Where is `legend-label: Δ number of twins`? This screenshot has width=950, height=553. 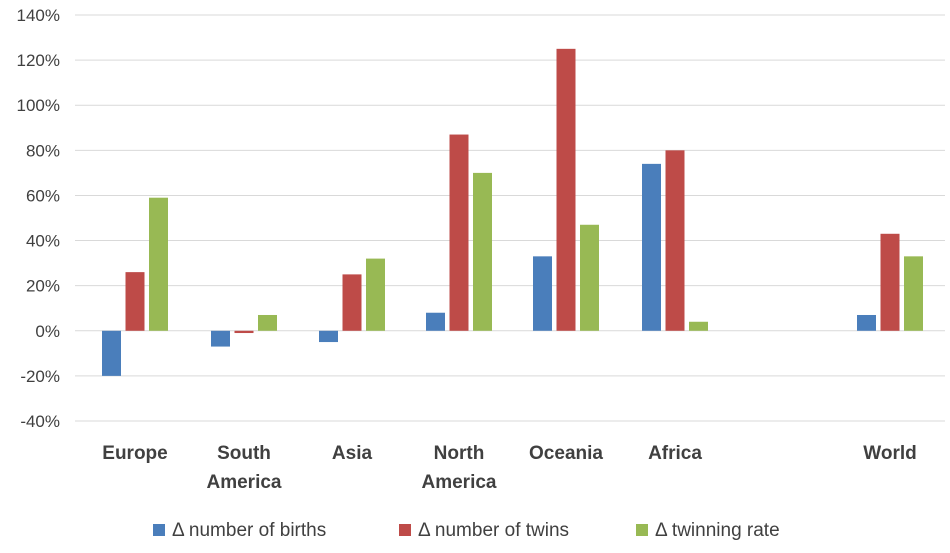 legend-label: Δ number of twins is located at coordinates (493, 530).